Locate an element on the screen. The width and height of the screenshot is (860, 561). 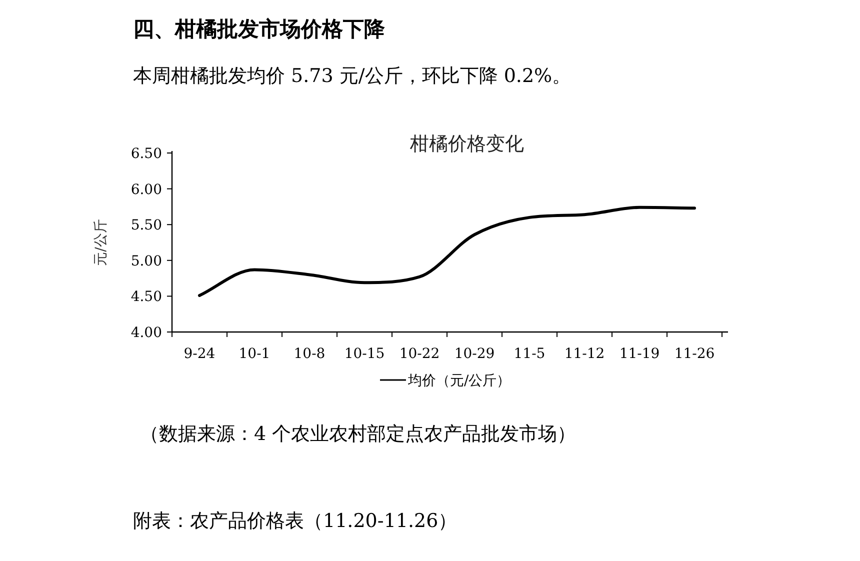
y-tick-label: 4.00 is located at coordinates (146, 333).